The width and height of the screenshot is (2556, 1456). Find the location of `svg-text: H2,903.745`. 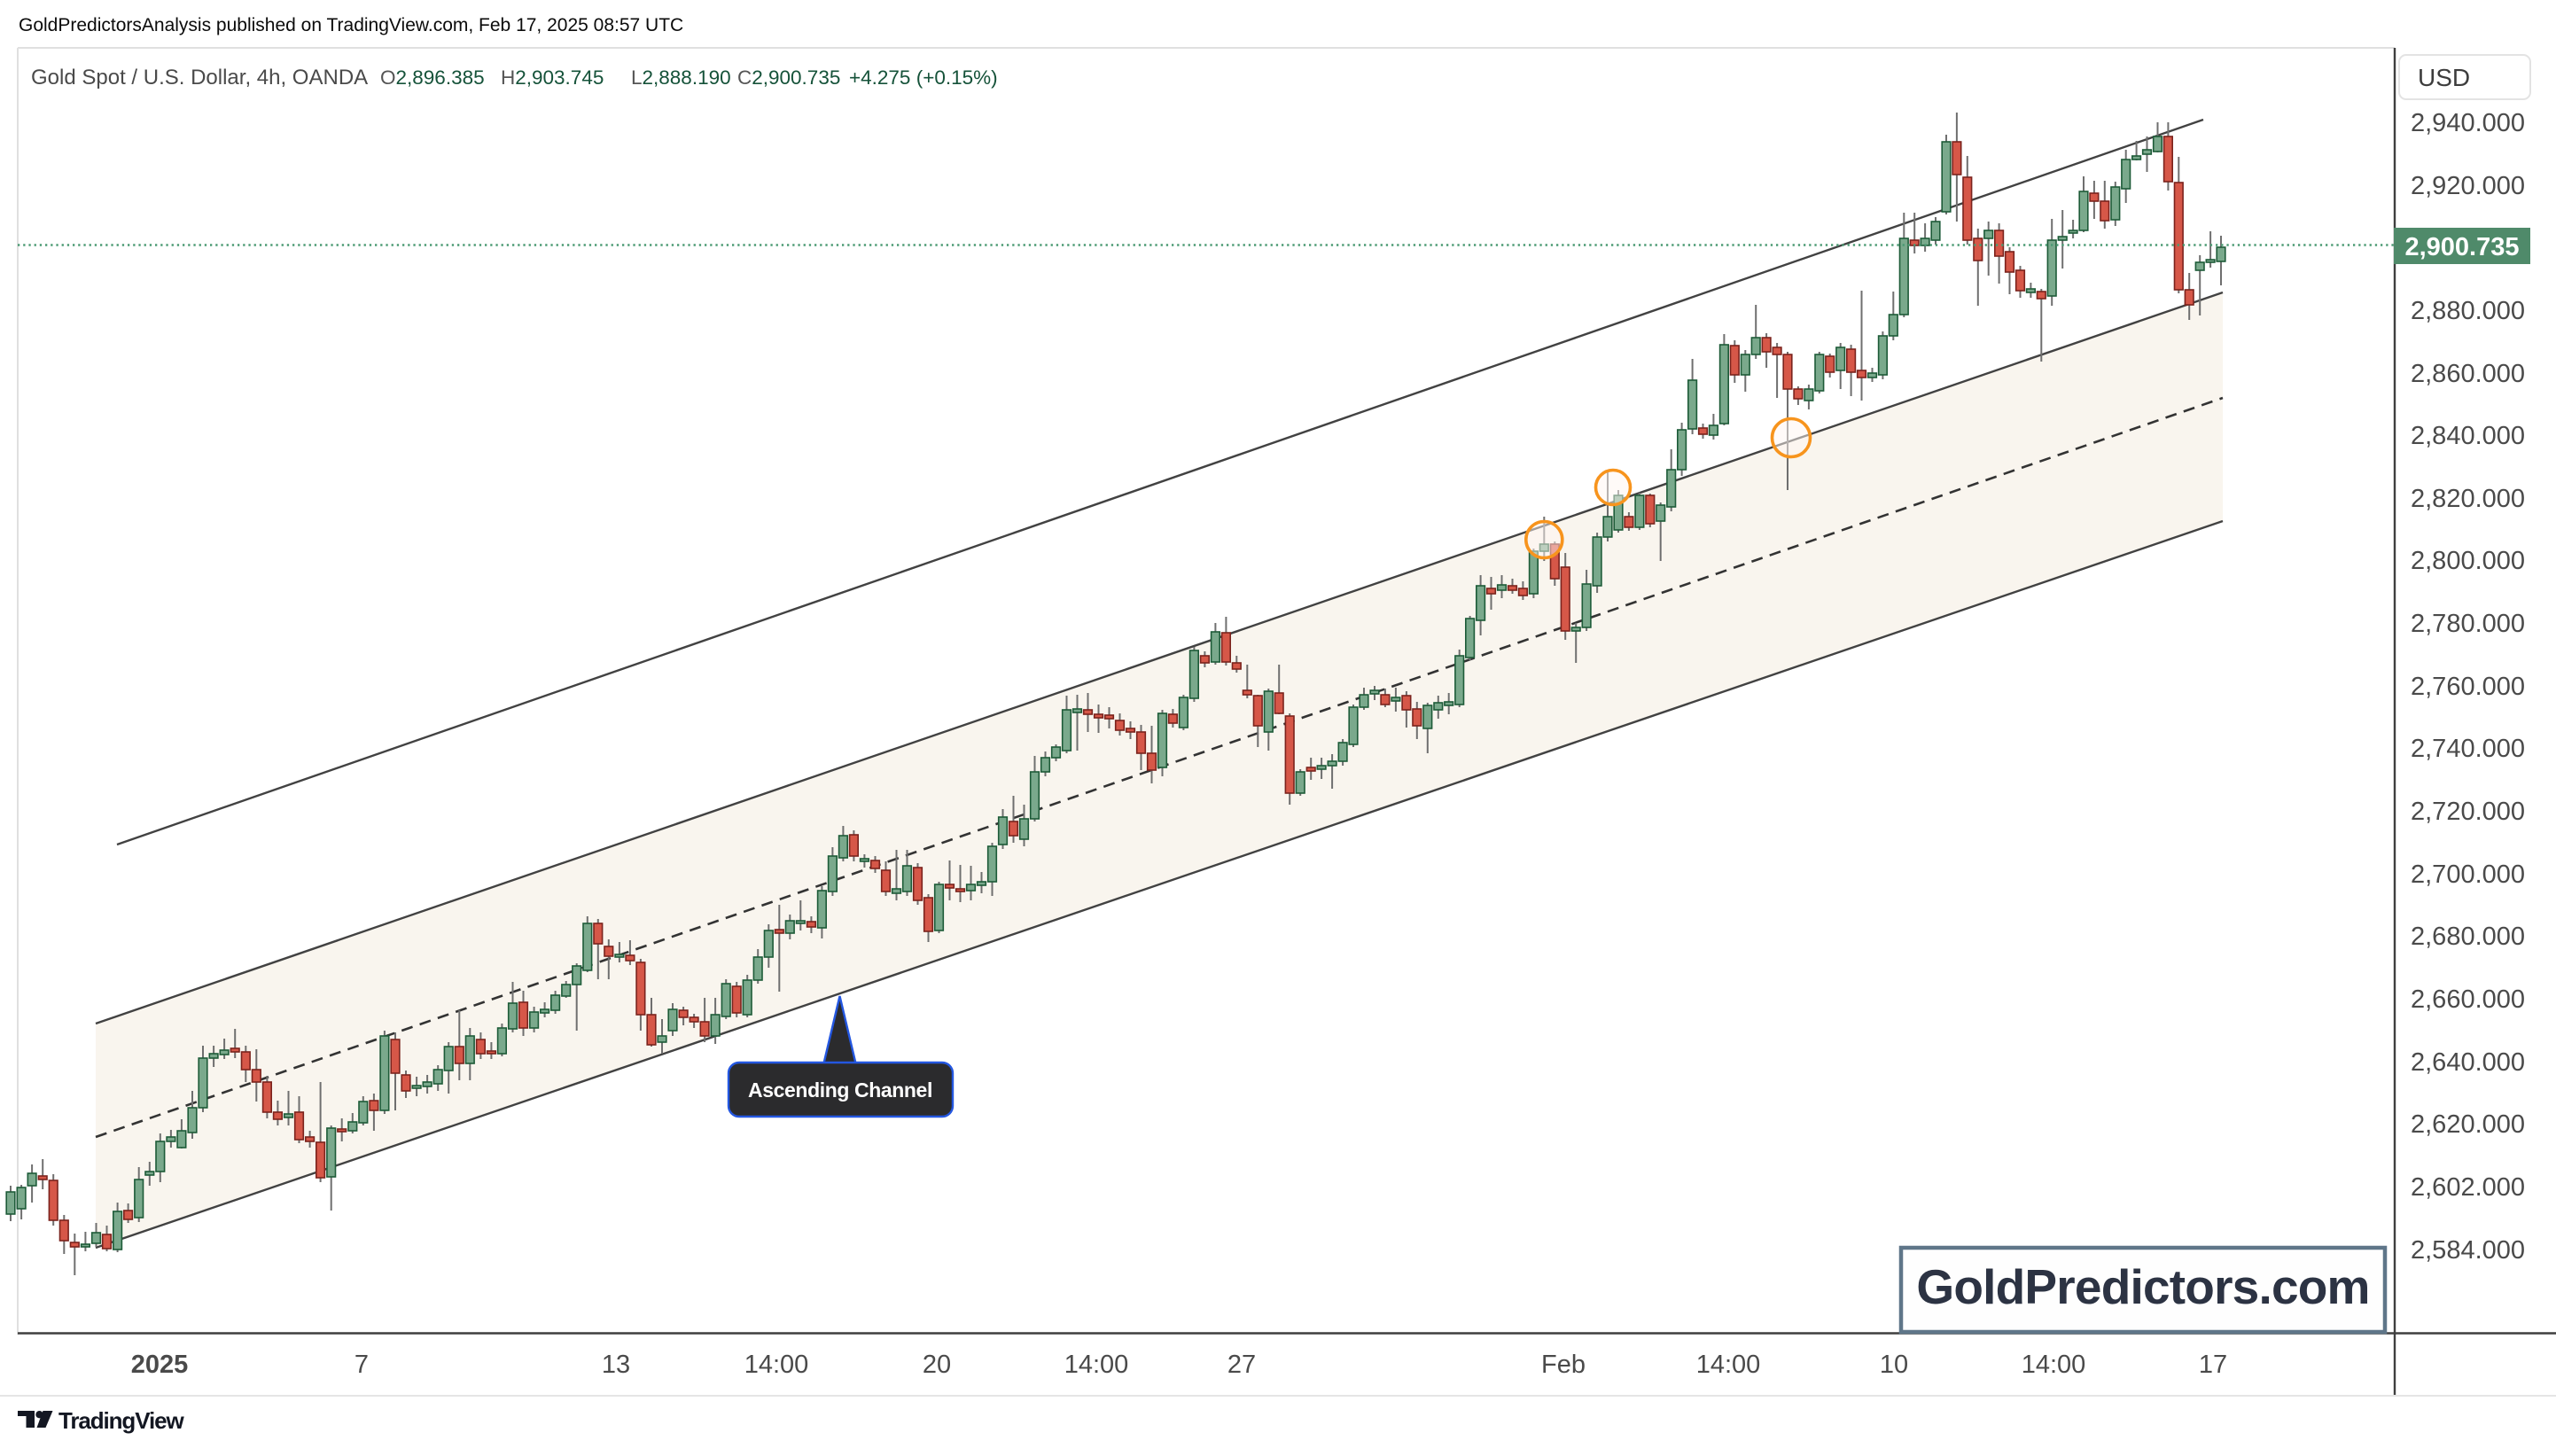

svg-text: H2,903.745 is located at coordinates (553, 77).